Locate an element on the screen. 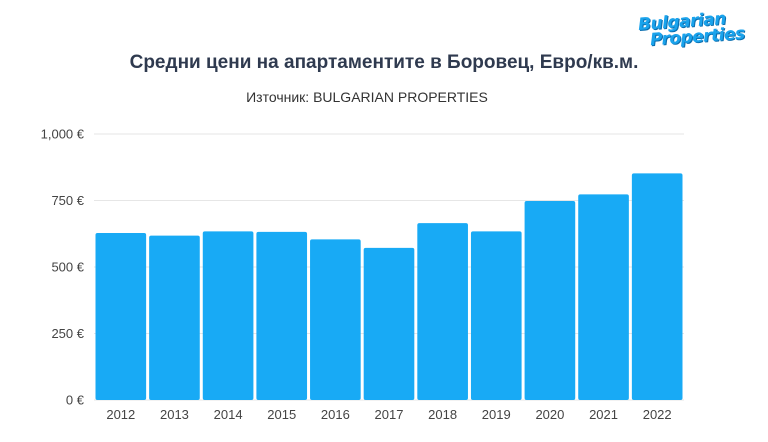  bar-2020 is located at coordinates (550, 300).